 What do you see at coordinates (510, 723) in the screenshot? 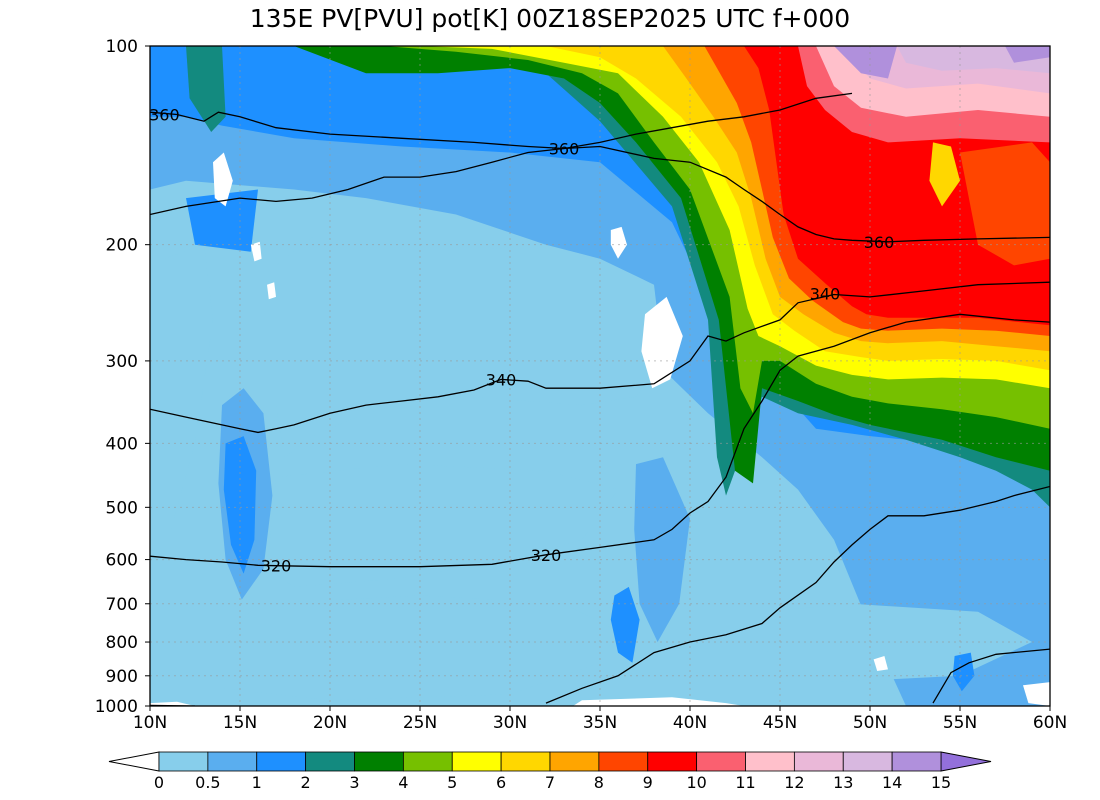
I see `x-tick-label-4: 30N` at bounding box center [510, 723].